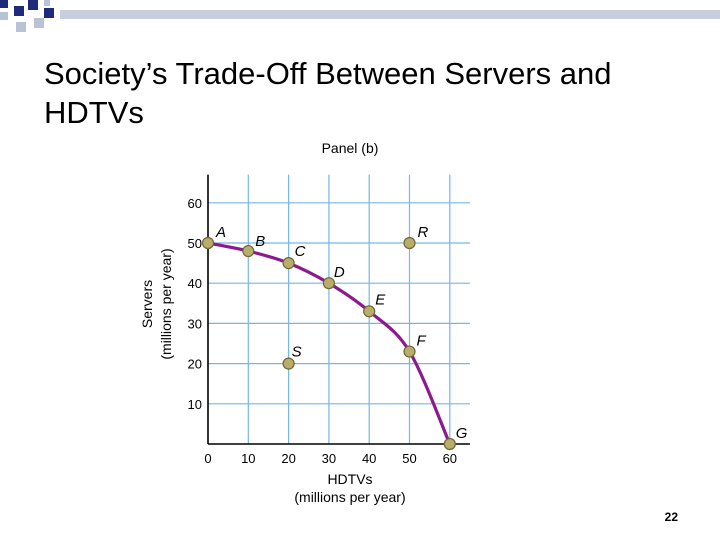 Image resolution: width=720 pixels, height=540 pixels. What do you see at coordinates (260, 241) in the screenshot?
I see `point-label-b: B` at bounding box center [260, 241].